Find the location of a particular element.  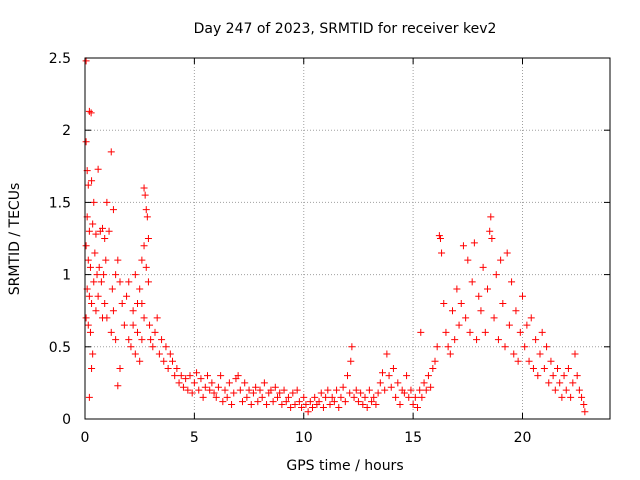

x-tick-label: 0 is located at coordinates (85, 438).